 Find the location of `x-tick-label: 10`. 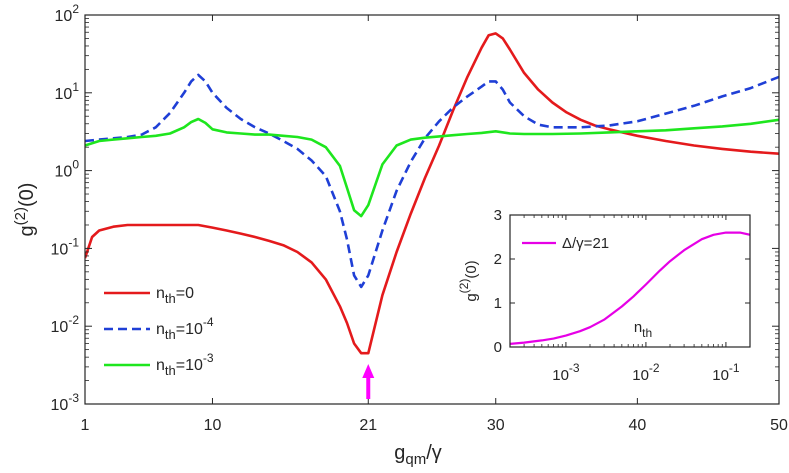

x-tick-label: 10 is located at coordinates (213, 425).